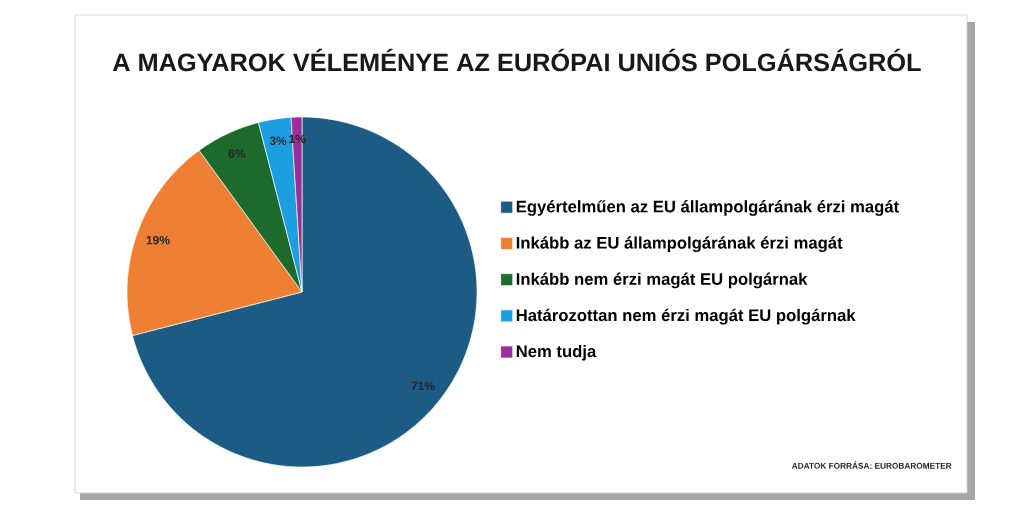 The width and height of the screenshot is (1024, 512). I want to click on data-label: 6%, so click(237, 153).